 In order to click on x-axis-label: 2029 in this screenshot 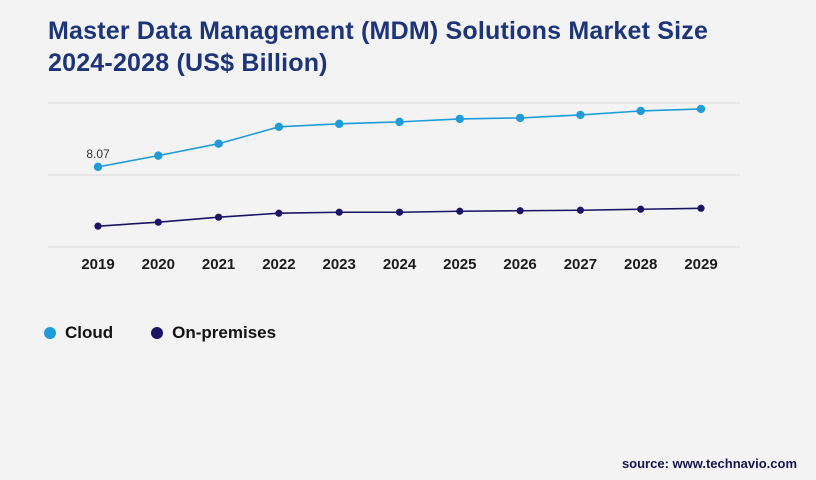, I will do `click(700, 264)`.